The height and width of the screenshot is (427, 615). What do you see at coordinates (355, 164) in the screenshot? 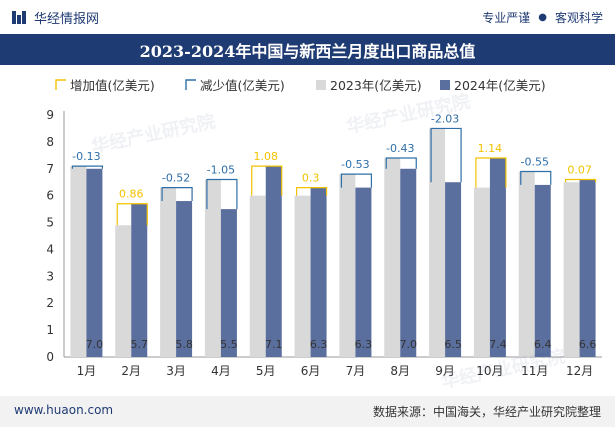
I see `change-label: -0.53` at bounding box center [355, 164].